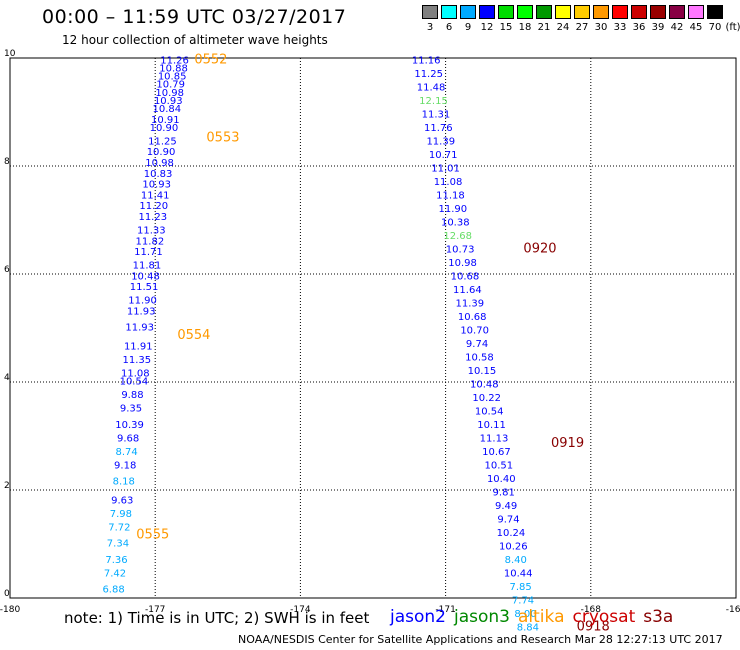 The image size is (740, 650). Describe the element at coordinates (125, 465) in the screenshot. I see `wave-height-label: 9.18` at that location.